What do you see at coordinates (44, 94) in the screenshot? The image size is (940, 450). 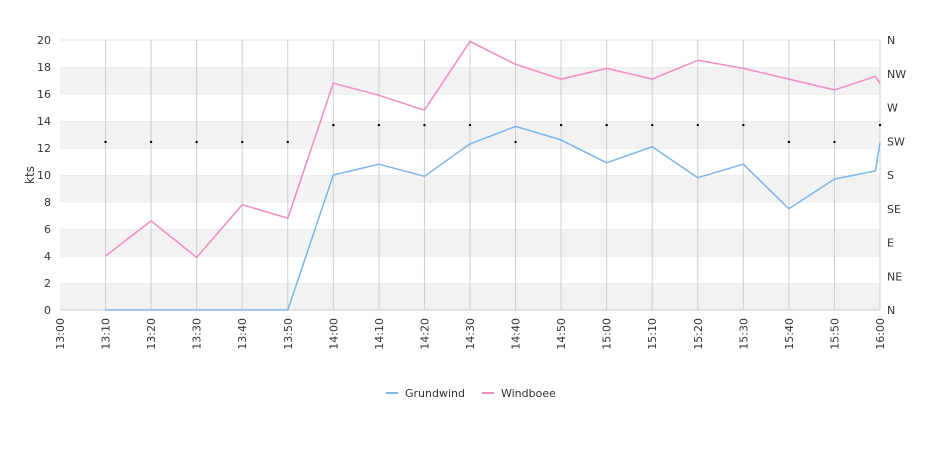 I see `y-tick-label: 16` at bounding box center [44, 94].